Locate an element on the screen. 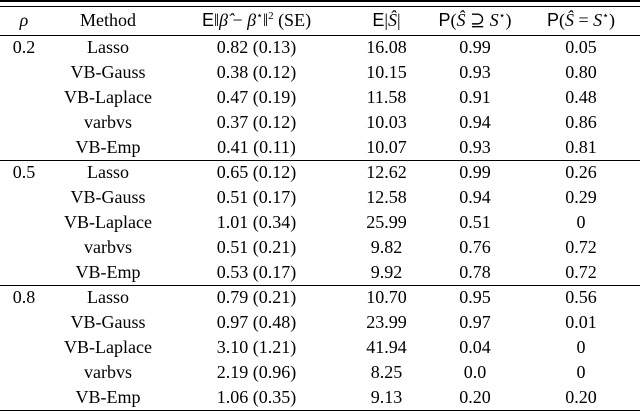  table-row: VB-Emp 0.53 (0.17) 9.92 0.78 0.72 is located at coordinates (320, 272).